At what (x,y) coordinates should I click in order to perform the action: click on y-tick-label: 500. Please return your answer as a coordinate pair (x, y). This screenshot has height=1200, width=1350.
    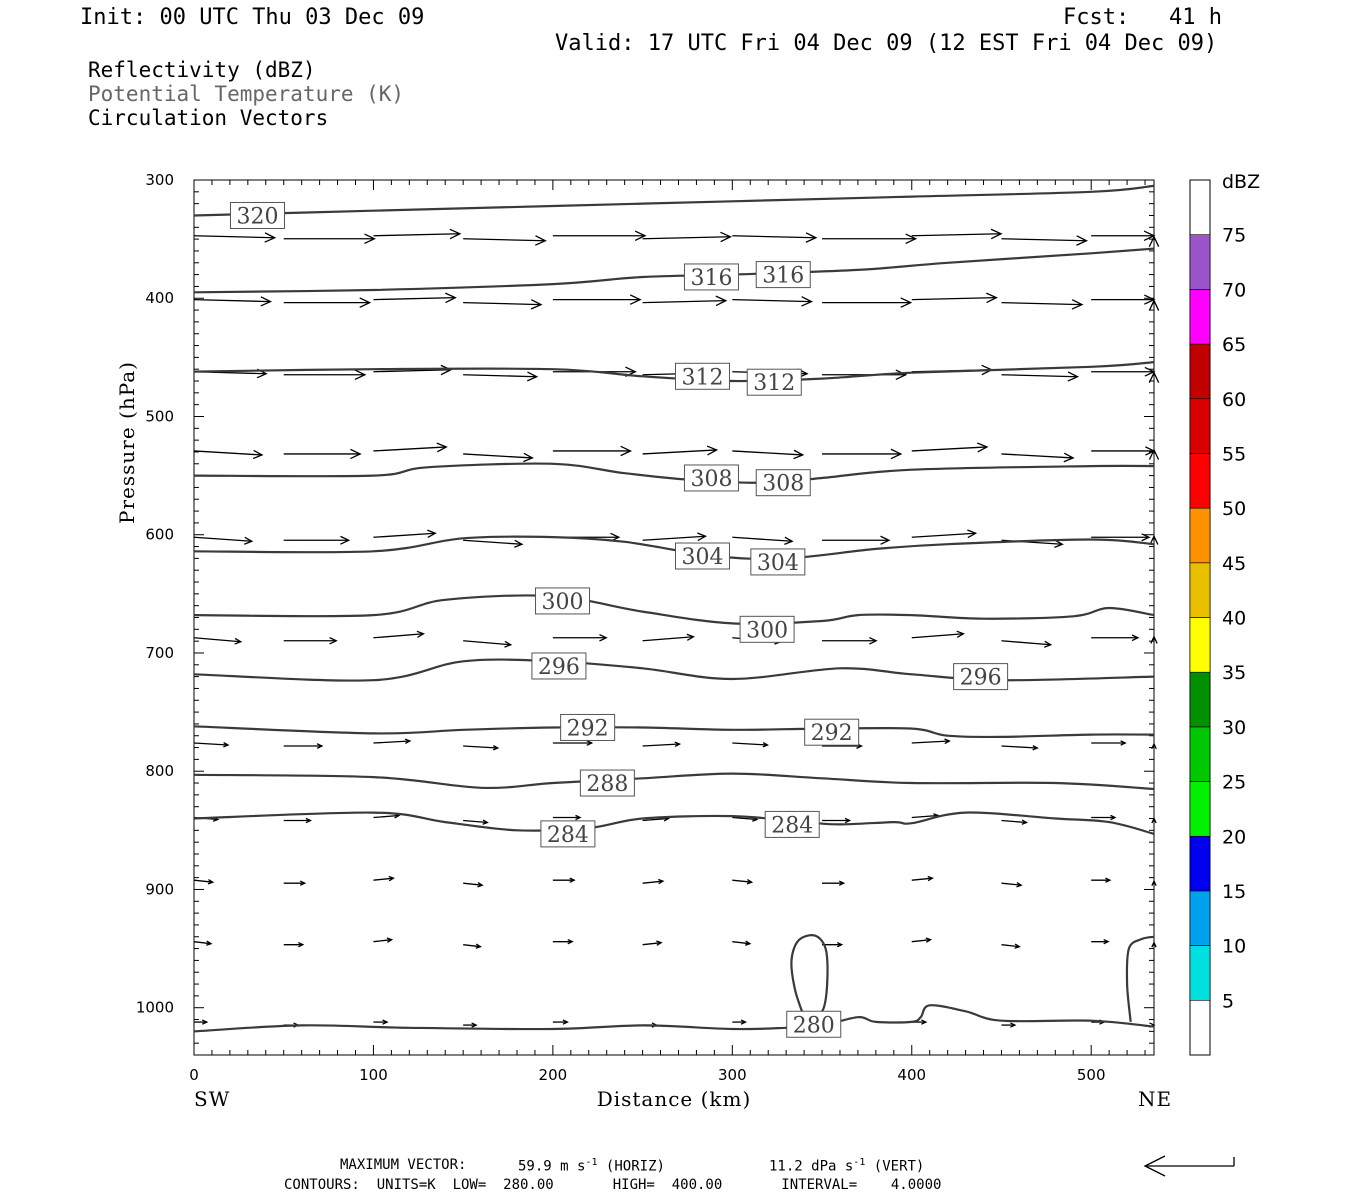
    Looking at the image, I should click on (159, 416).